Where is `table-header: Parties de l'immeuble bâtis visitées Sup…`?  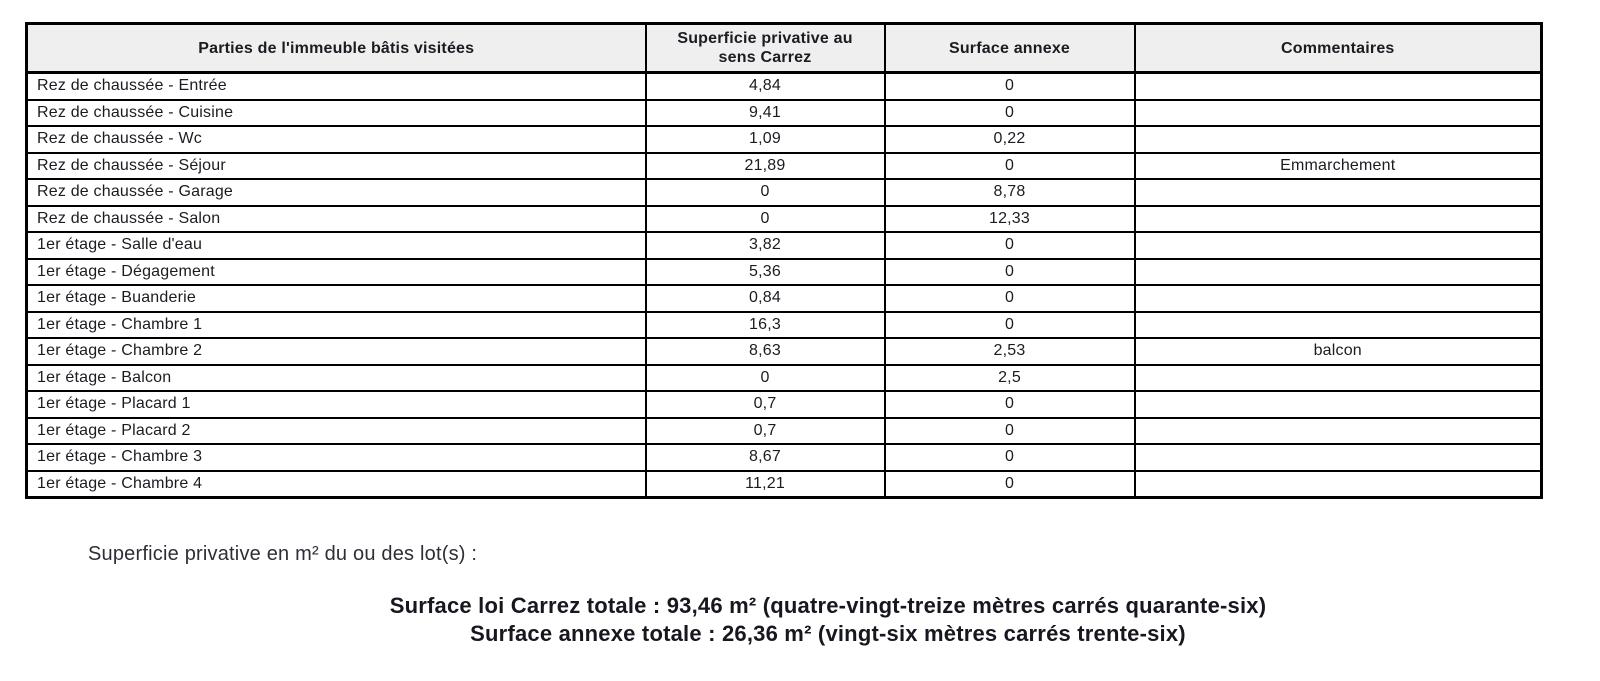 table-header: Parties de l'immeuble bâtis visitées Sup… is located at coordinates (784, 48).